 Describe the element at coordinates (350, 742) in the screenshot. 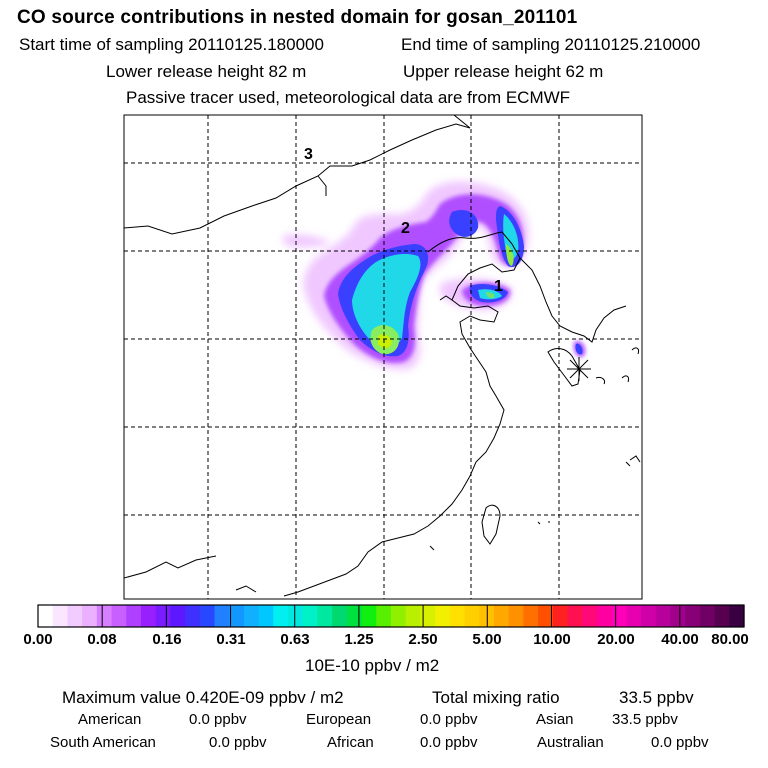

I see `region-name: African` at that location.